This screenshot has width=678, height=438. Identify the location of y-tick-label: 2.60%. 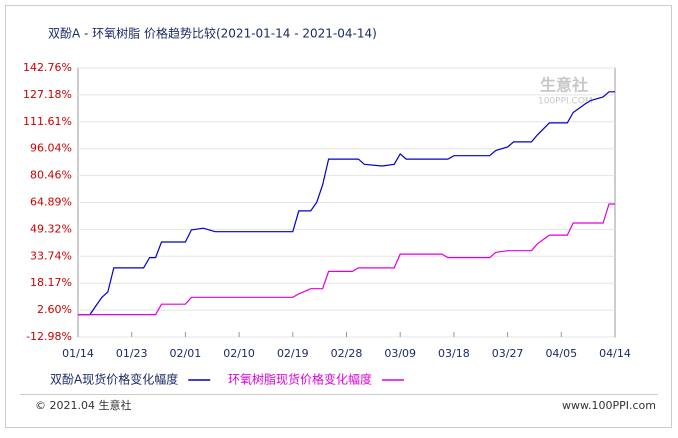
(54, 309).